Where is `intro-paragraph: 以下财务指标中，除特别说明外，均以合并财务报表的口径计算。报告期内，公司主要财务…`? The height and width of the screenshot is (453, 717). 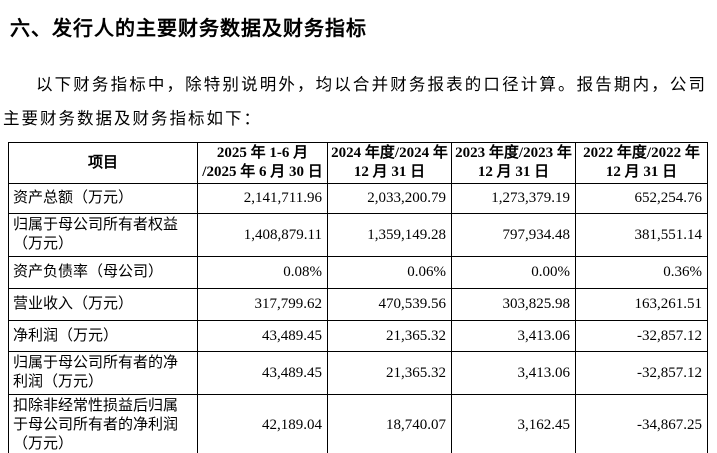
intro-paragraph: 以下财务指标中，除特别说明外，均以合并财务报表的口径计算。报告期内，公司主要财务… is located at coordinates (355, 101).